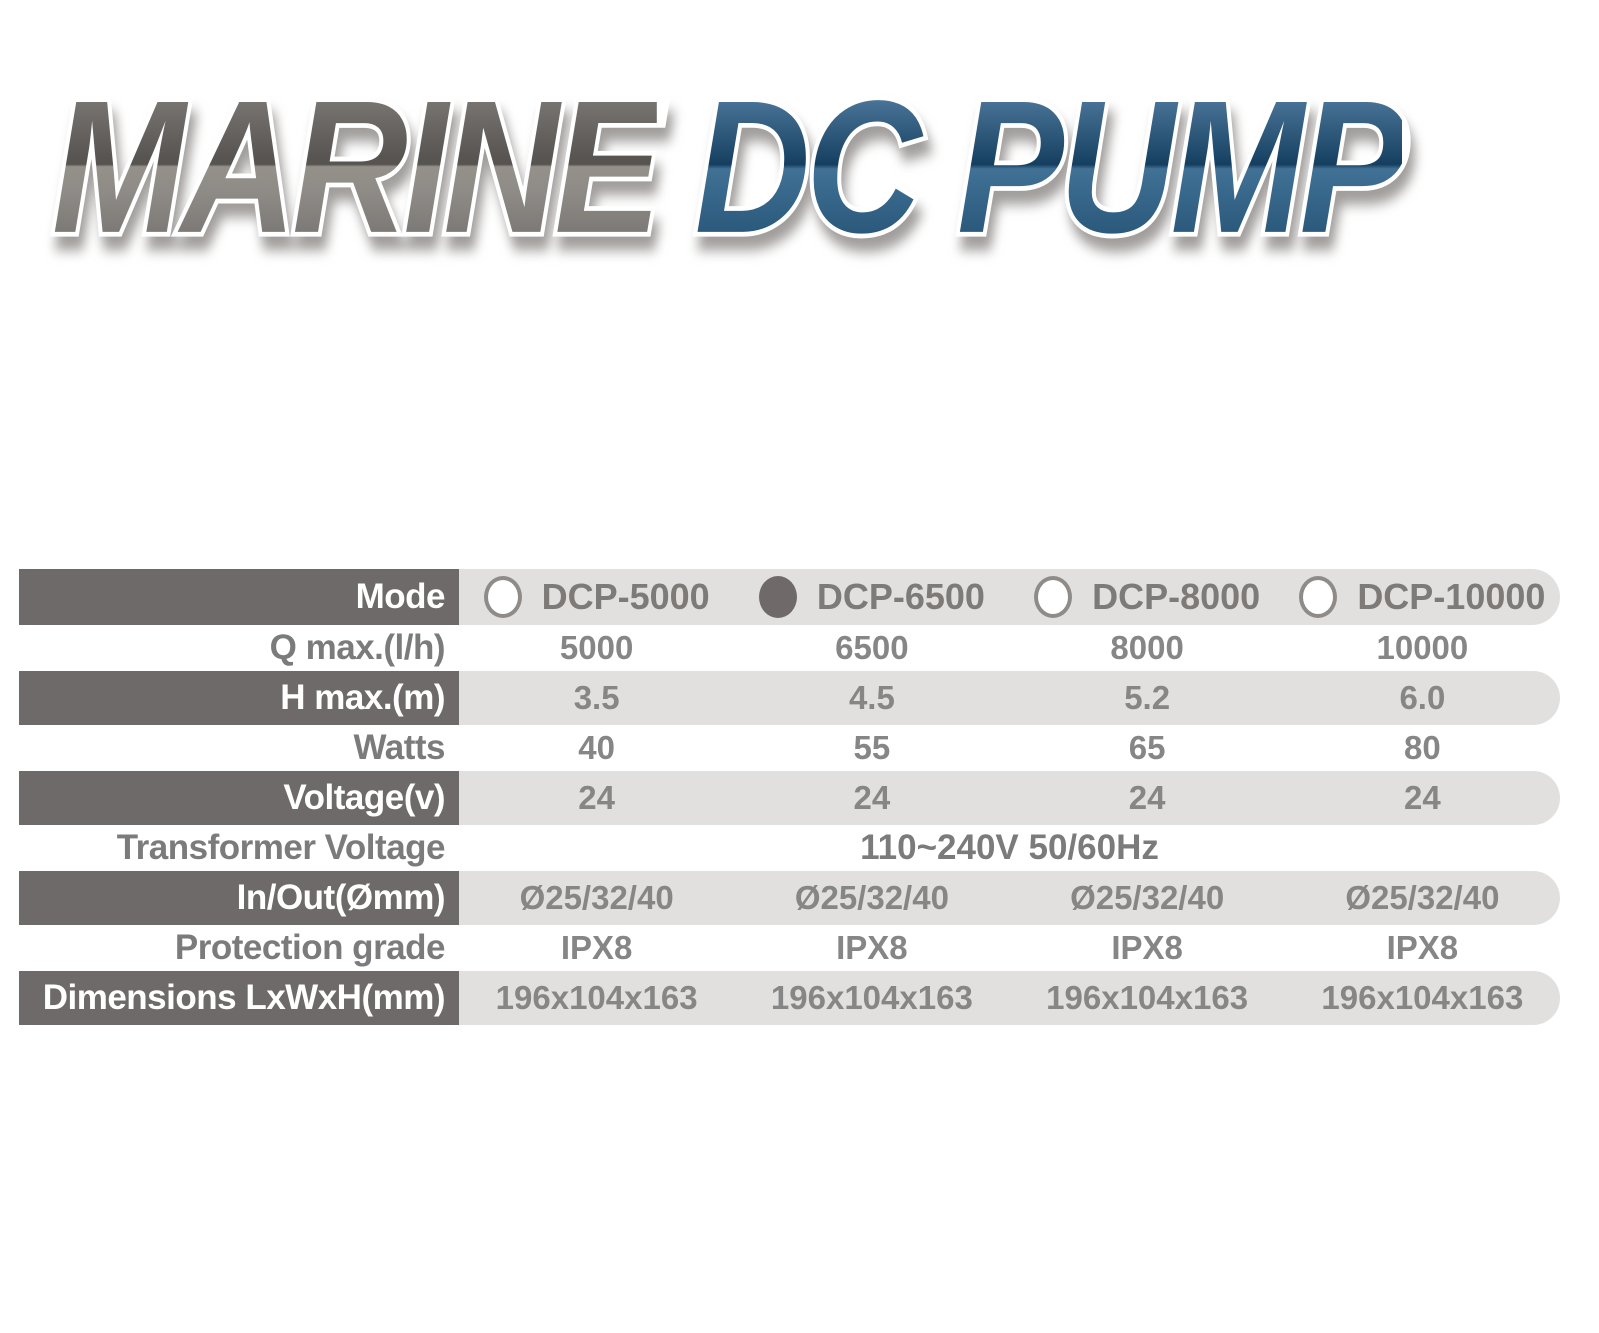 Image resolution: width=1599 pixels, height=1333 pixels. Describe the element at coordinates (871, 697) in the screenshot. I see `hmax-value-dcp-6500: 4.5` at that location.